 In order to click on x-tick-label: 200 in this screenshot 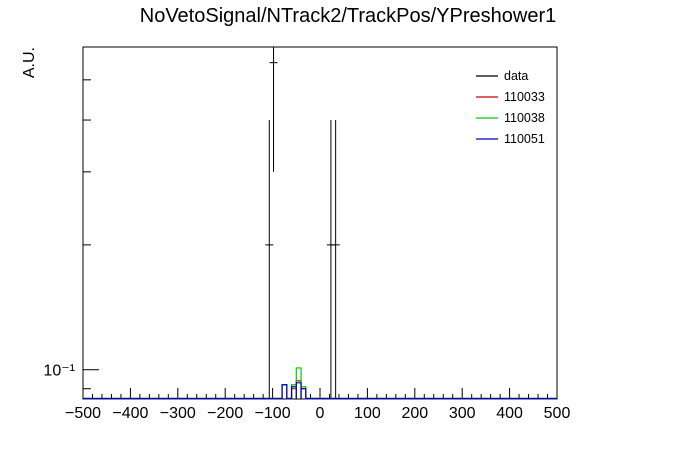, I will do `click(414, 413)`.